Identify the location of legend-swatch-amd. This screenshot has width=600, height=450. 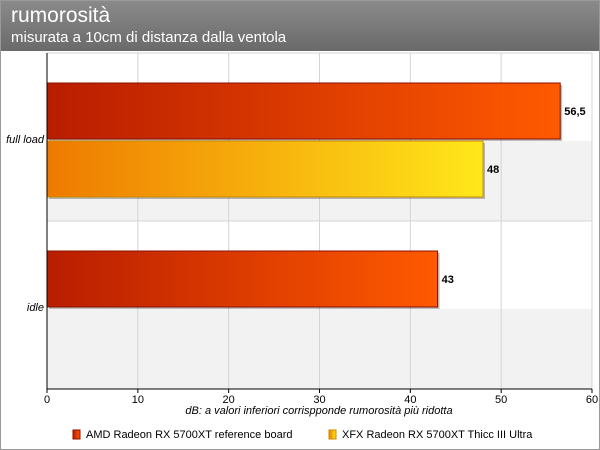
(76, 434).